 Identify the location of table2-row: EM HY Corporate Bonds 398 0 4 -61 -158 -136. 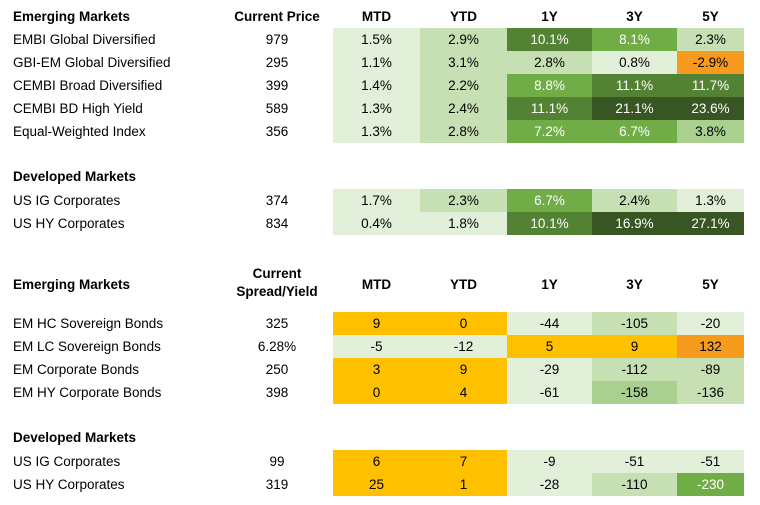
(380, 392).